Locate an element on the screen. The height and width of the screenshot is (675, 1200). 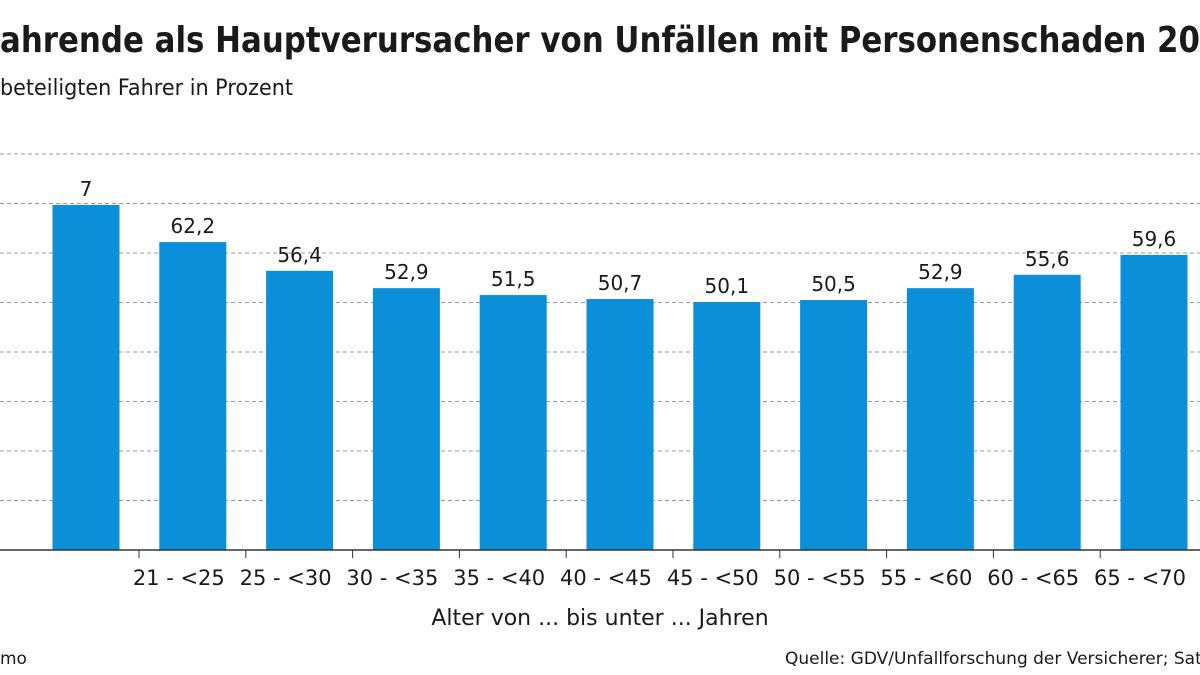
value-label: 50,5 is located at coordinates (833, 284).